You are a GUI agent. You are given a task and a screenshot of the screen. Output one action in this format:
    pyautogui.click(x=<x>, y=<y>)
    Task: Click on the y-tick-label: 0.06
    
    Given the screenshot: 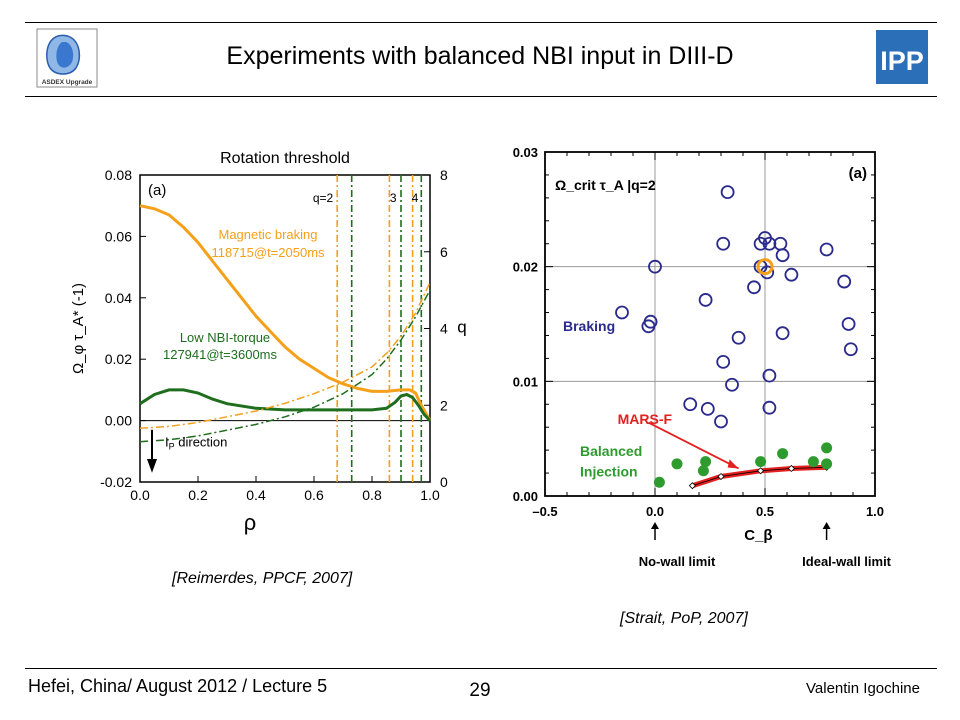 What is the action you would take?
    pyautogui.click(x=118, y=236)
    